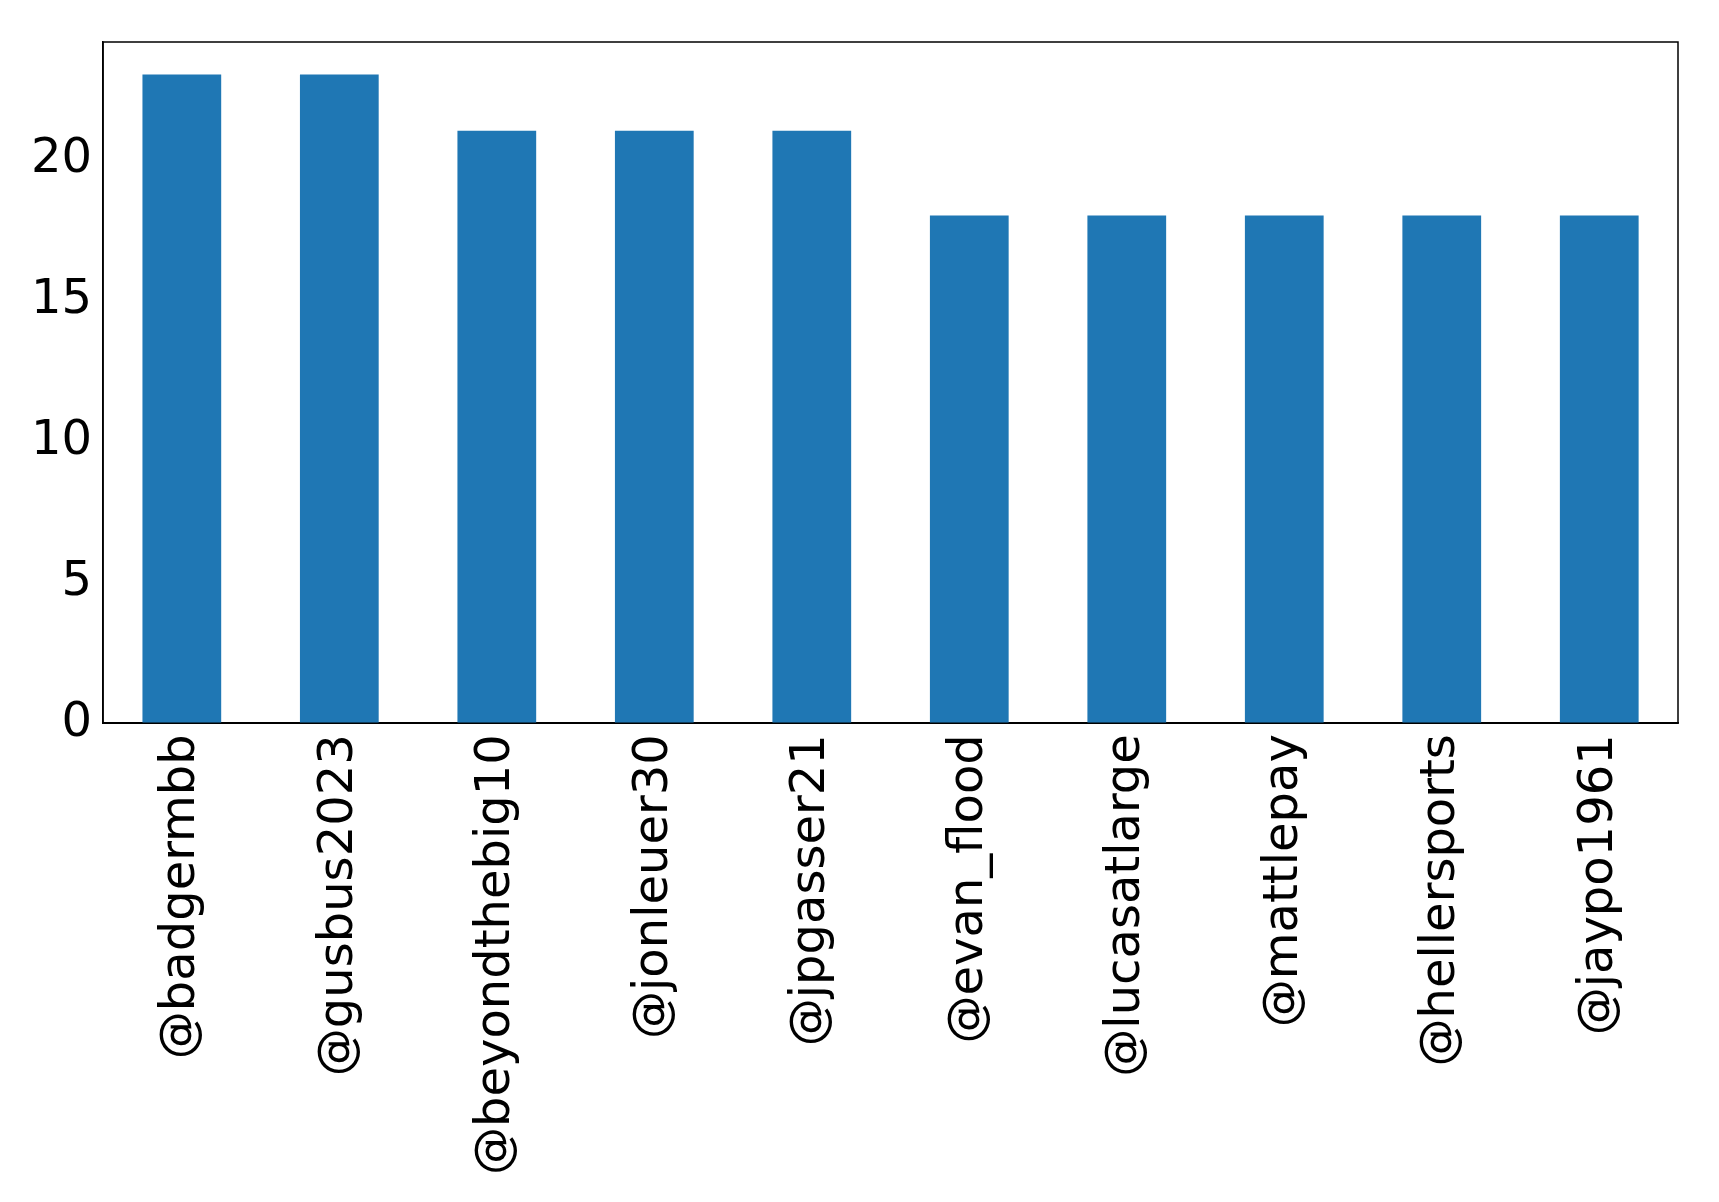  Describe the element at coordinates (807, 890) in the screenshot. I see `x-tick-label: @jpgasser21` at that location.